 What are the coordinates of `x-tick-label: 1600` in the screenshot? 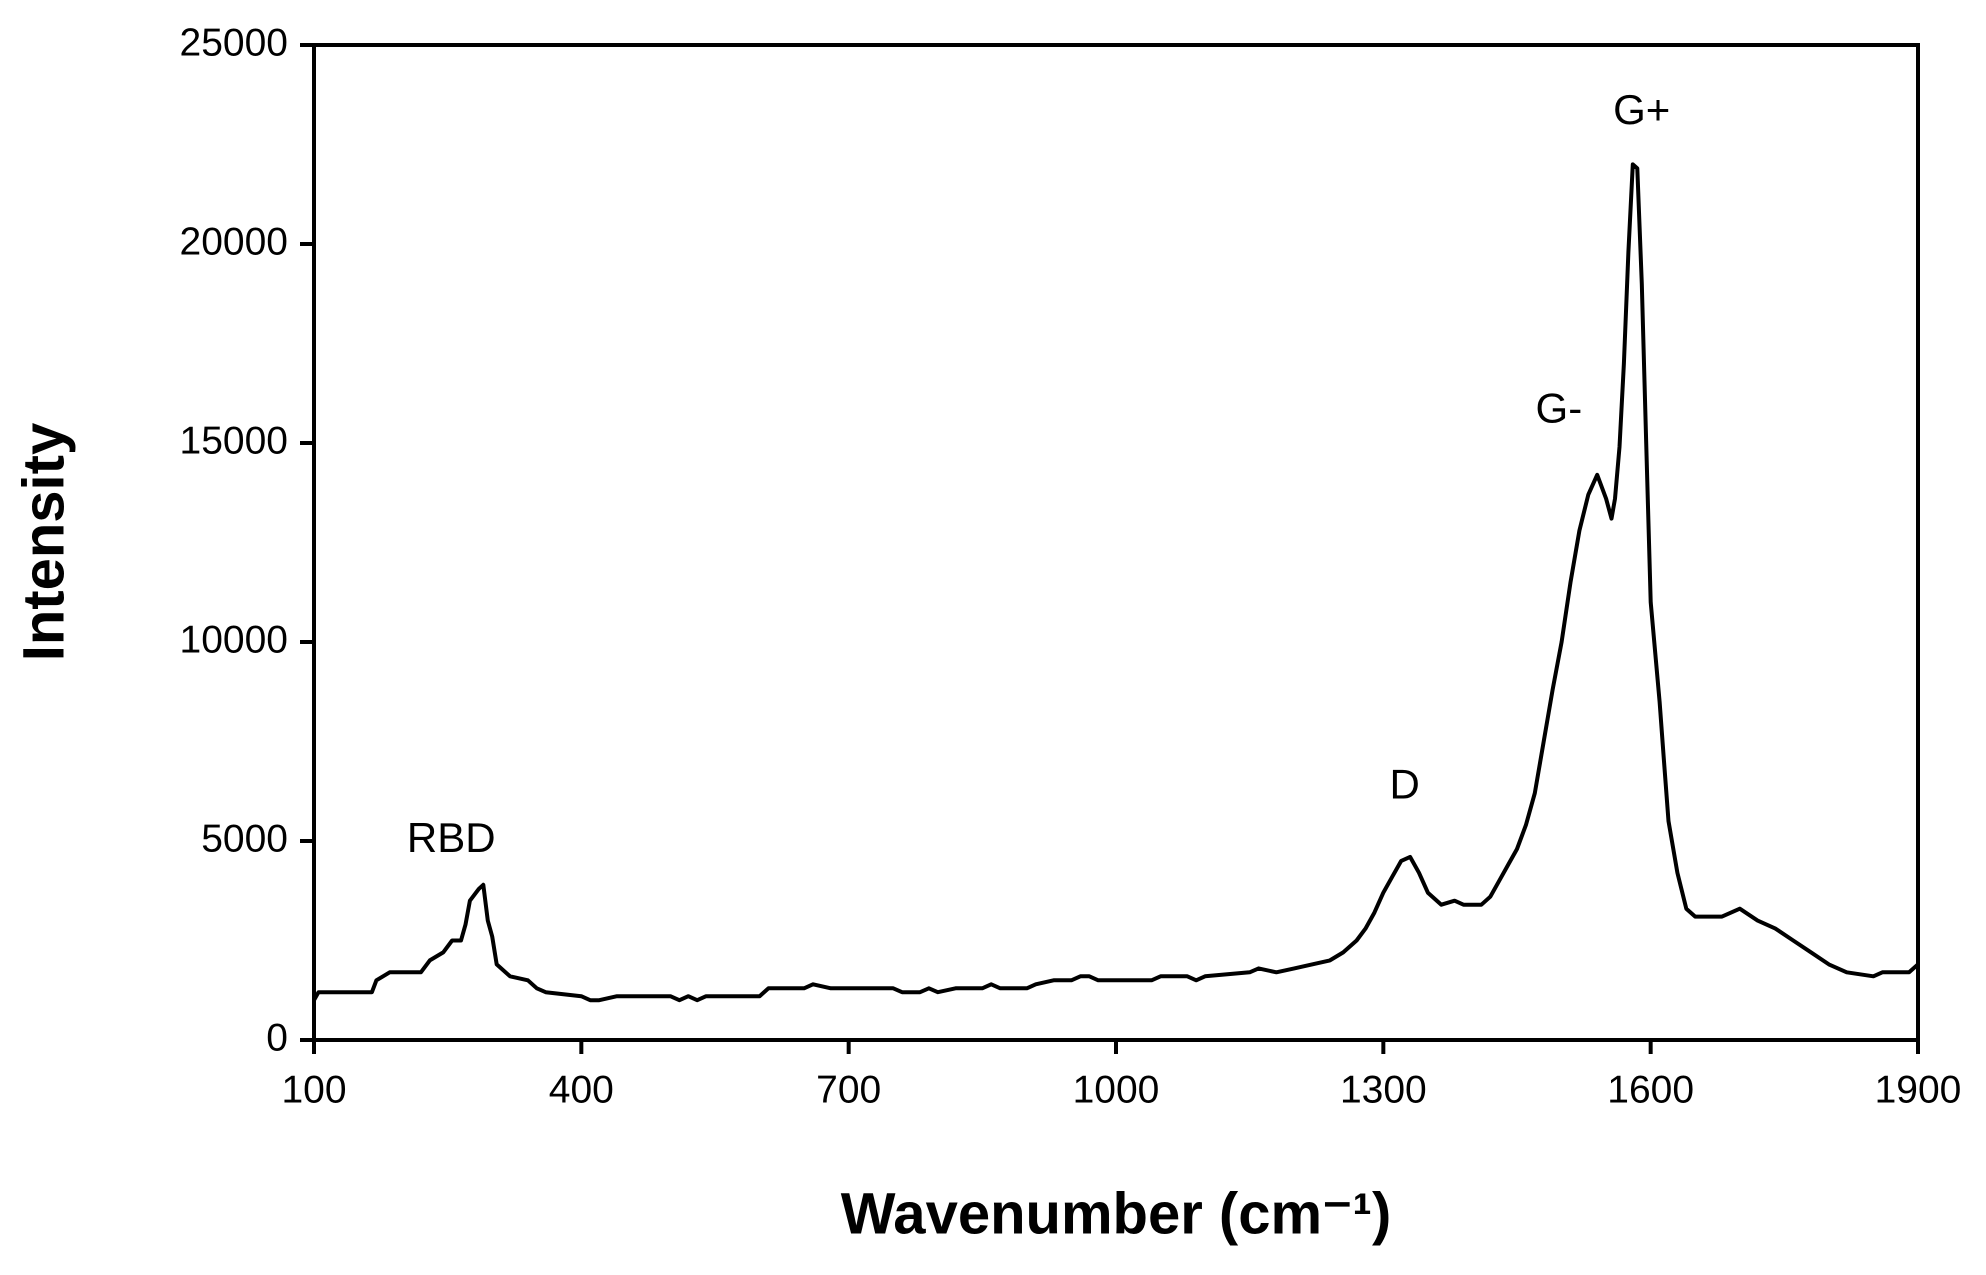 It's located at (1650, 1089).